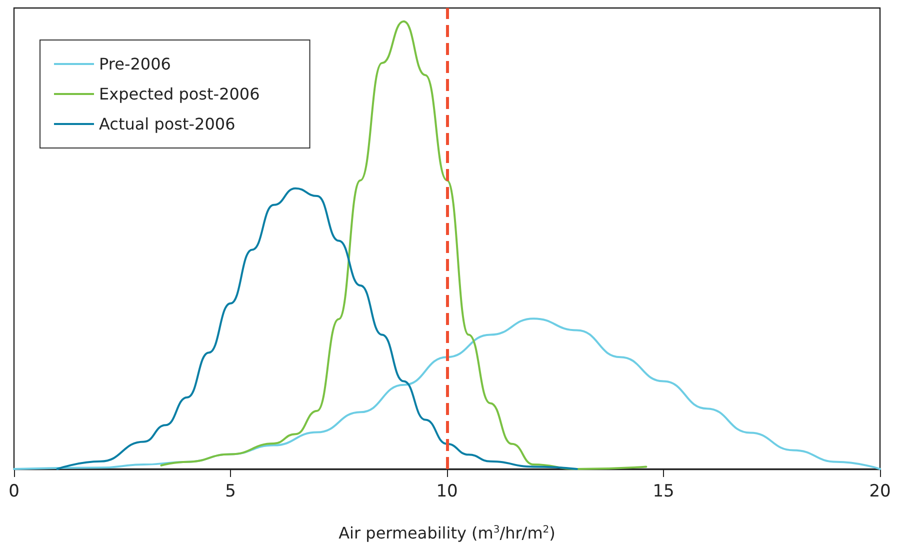  What do you see at coordinates (179, 94) in the screenshot?
I see `legend-label: Expected post-2006` at bounding box center [179, 94].